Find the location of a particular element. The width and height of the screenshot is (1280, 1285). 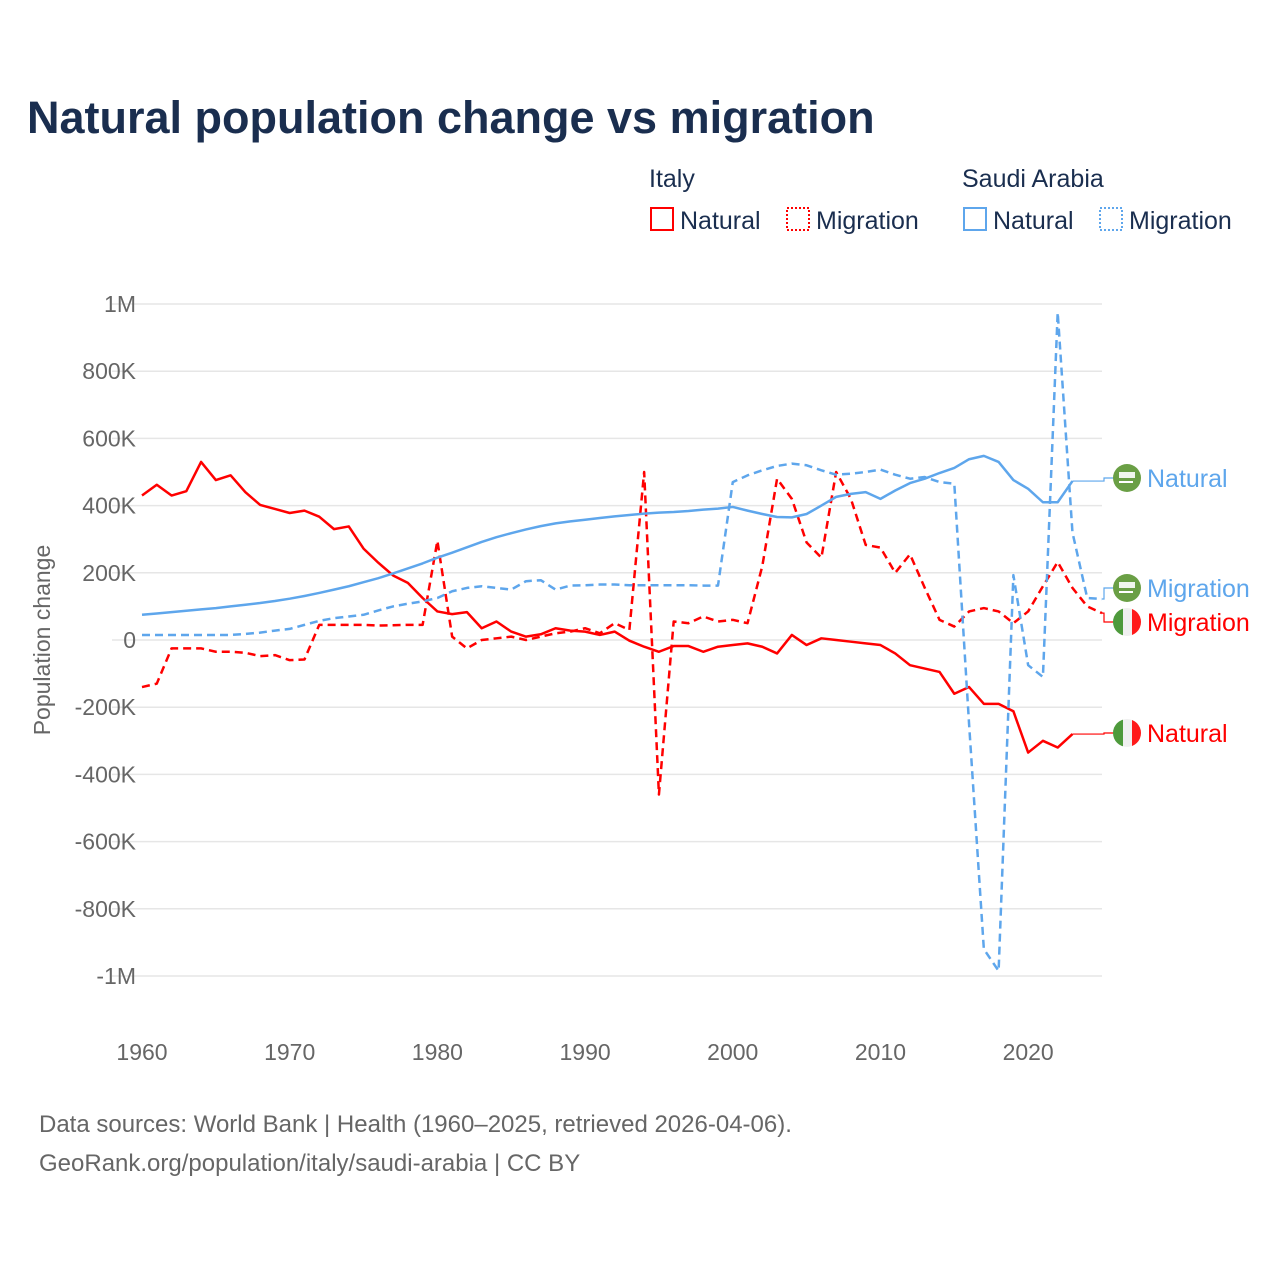

end-labels: Natural Migration Migration Natural is located at coordinates (1161, 606).